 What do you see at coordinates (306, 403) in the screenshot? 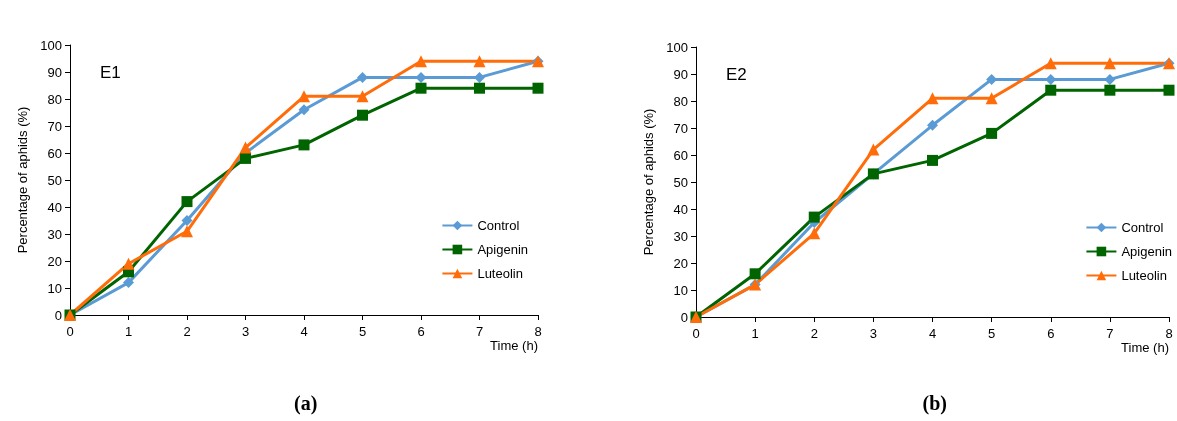
I see `text: (a)` at bounding box center [306, 403].